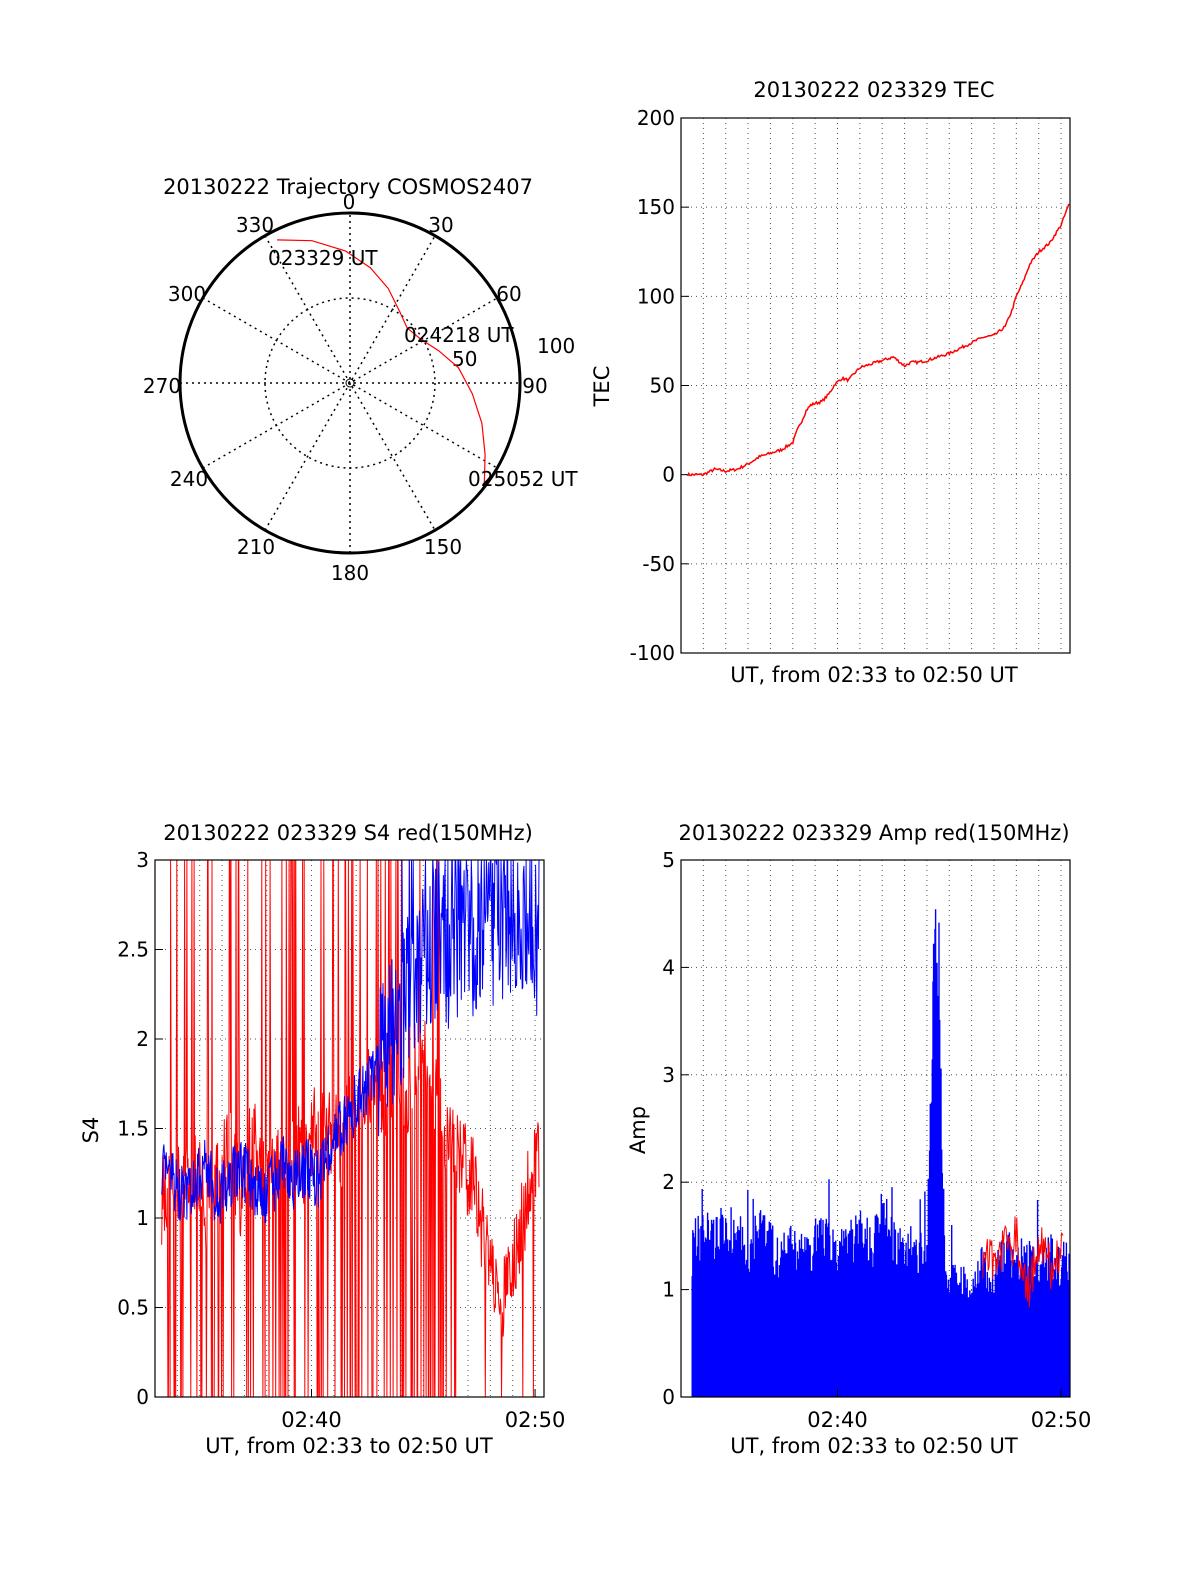 The width and height of the screenshot is (1200, 1575). What do you see at coordinates (133, 1129) in the screenshot?
I see `s4-ytick-label: 1.5` at bounding box center [133, 1129].